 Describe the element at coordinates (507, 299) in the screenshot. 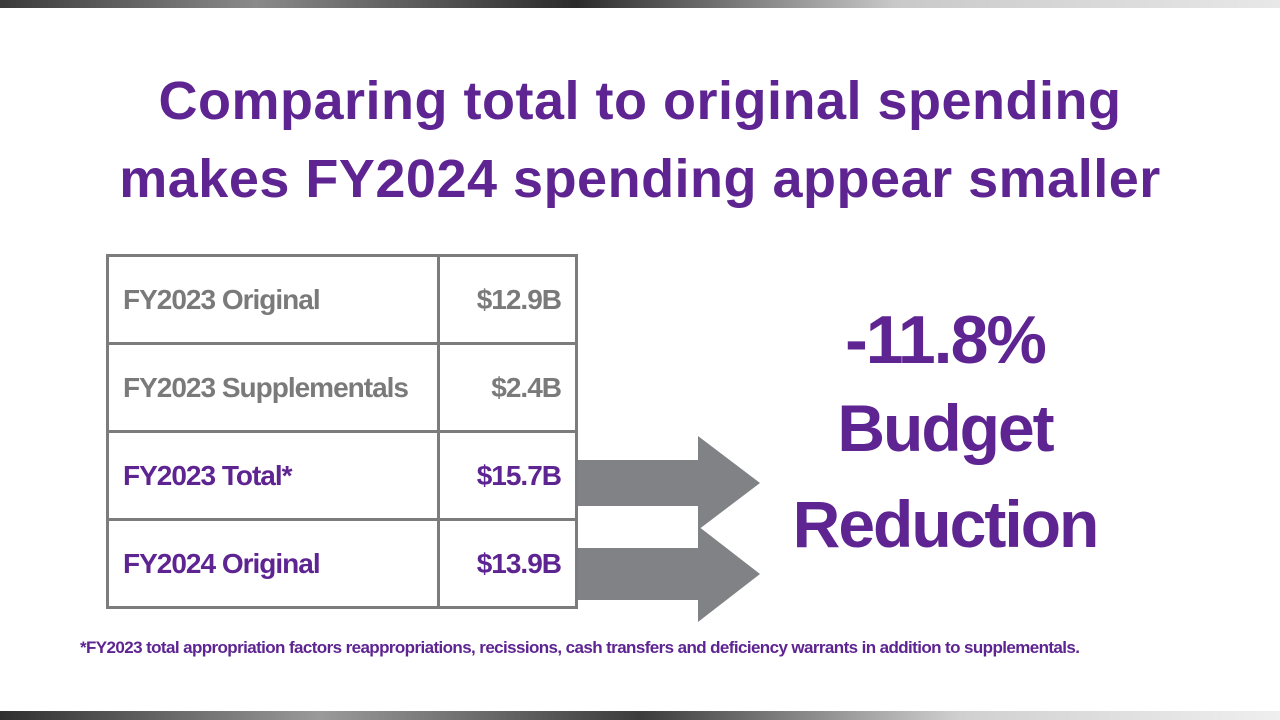

I see `row-value: $12.9B` at that location.